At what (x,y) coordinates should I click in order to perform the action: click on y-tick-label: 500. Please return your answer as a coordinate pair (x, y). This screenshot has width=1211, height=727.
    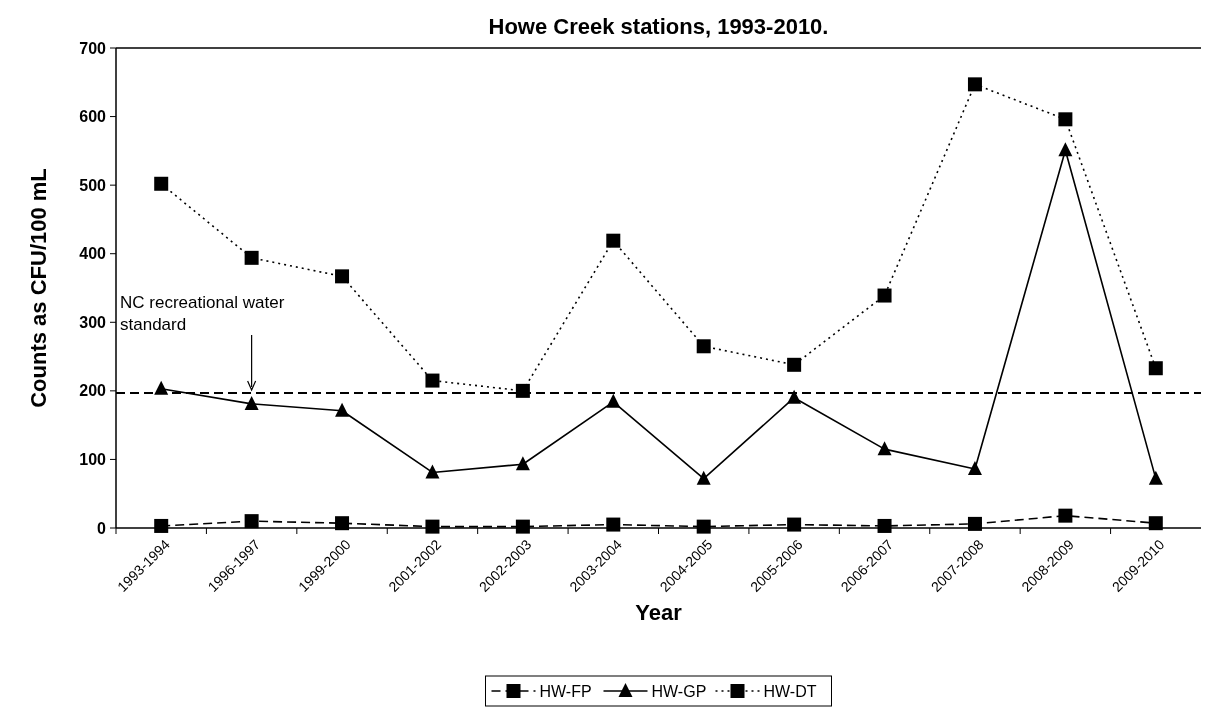
    Looking at the image, I should click on (93, 185).